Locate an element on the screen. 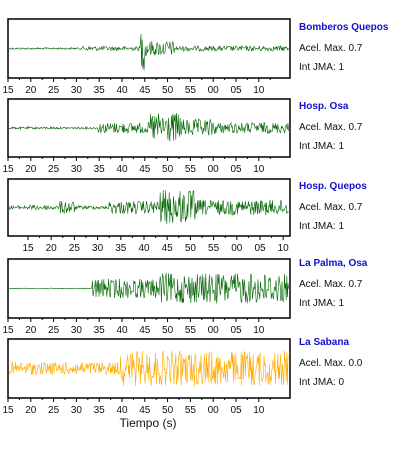 This screenshot has width=410, height=460. x-axis-label: Tiempo (s) is located at coordinates (148, 423).